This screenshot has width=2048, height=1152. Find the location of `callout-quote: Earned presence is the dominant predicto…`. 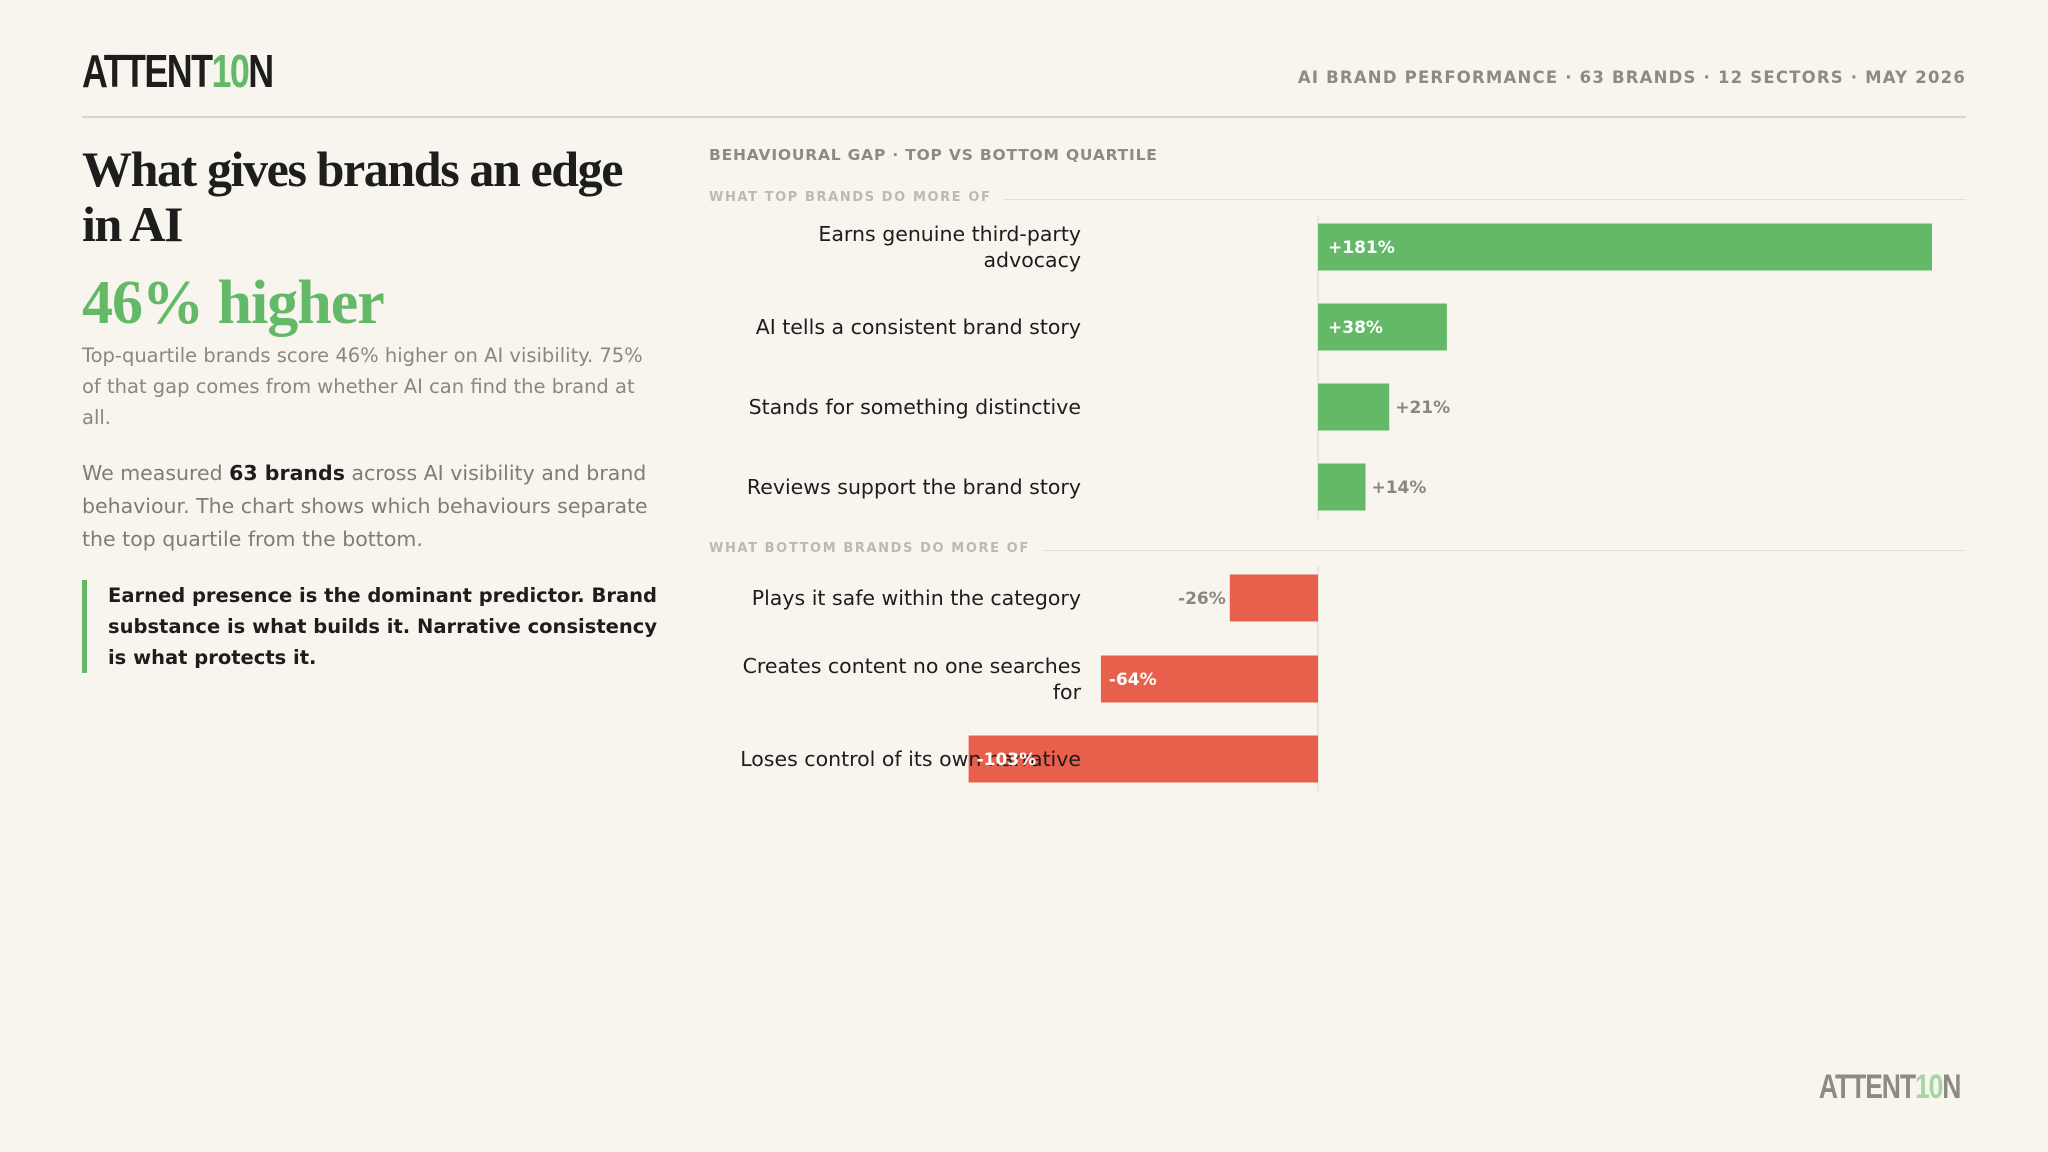

callout-quote: Earned presence is the dominant predicto… is located at coordinates (372, 626).